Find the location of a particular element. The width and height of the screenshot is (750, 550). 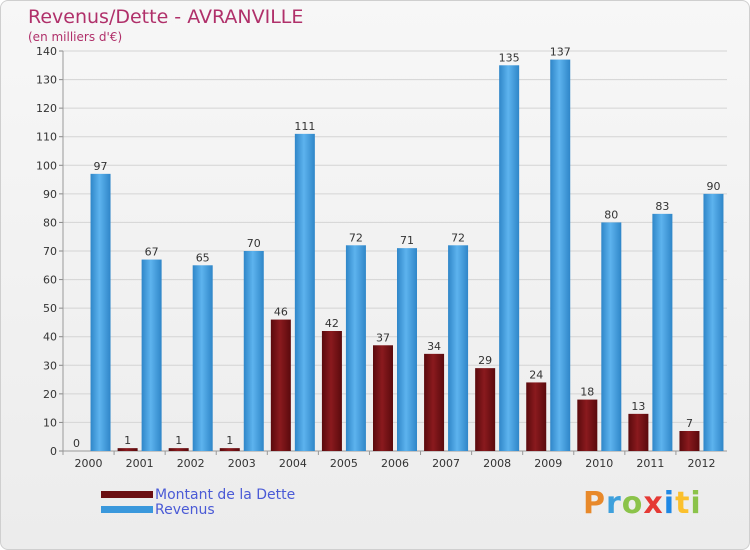

data-label-dette: 13 is located at coordinates (638, 406).